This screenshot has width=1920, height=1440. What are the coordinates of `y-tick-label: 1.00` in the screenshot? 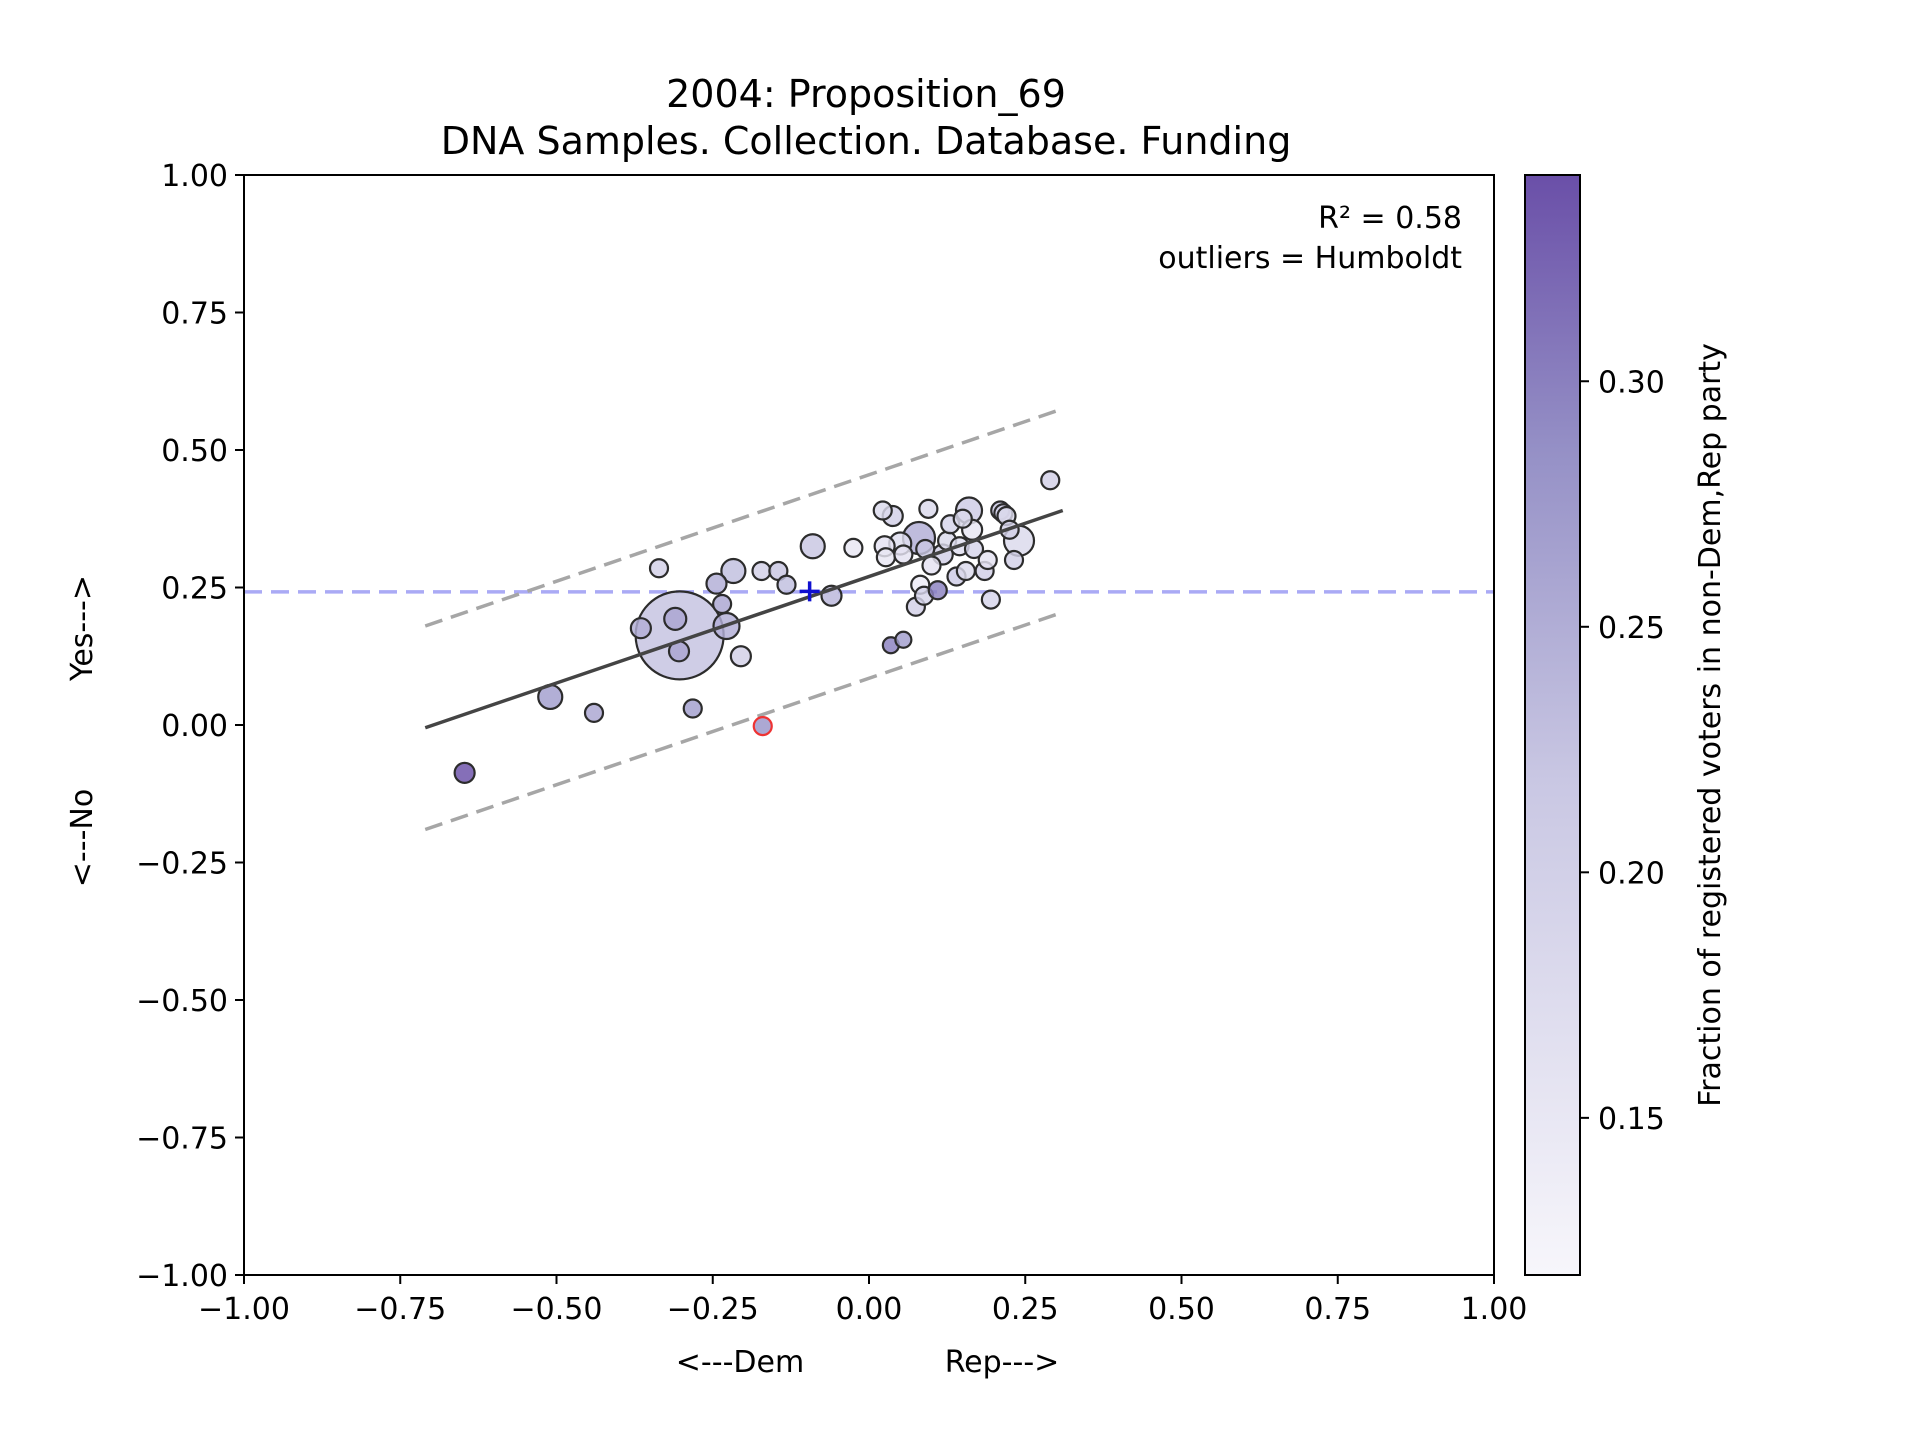 It's located at (194, 176).